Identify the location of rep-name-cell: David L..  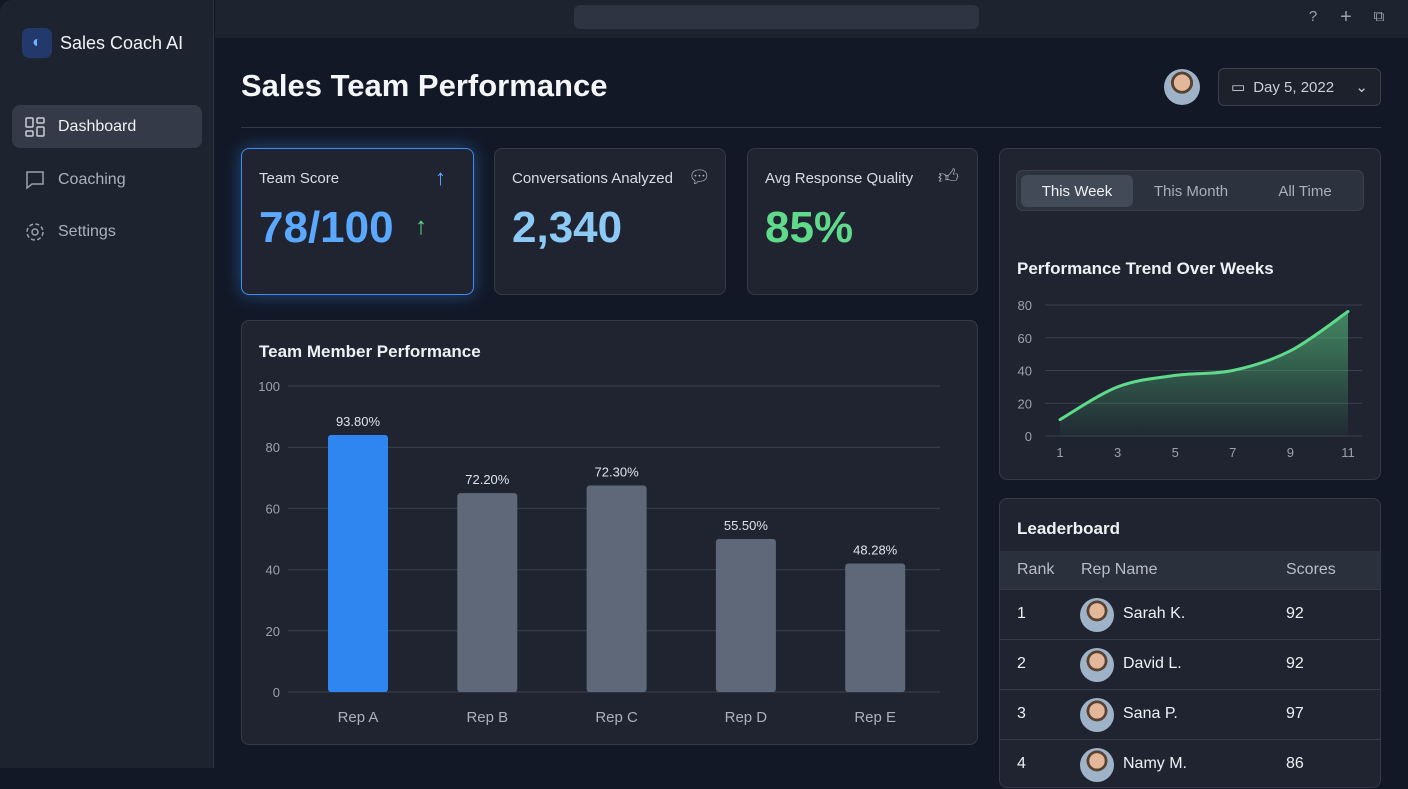
(1152, 663).